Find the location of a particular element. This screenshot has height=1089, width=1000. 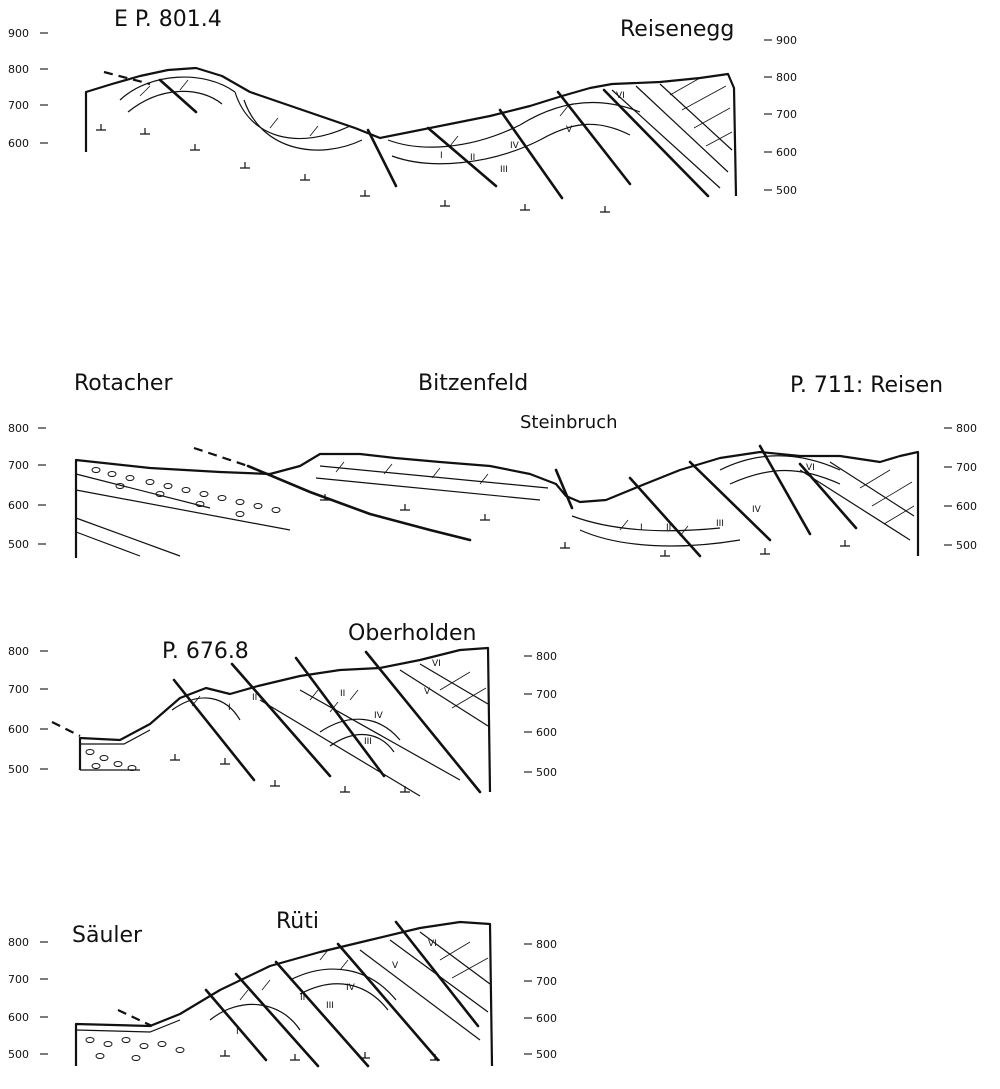

unit-label: I is located at coordinates (441, 156).